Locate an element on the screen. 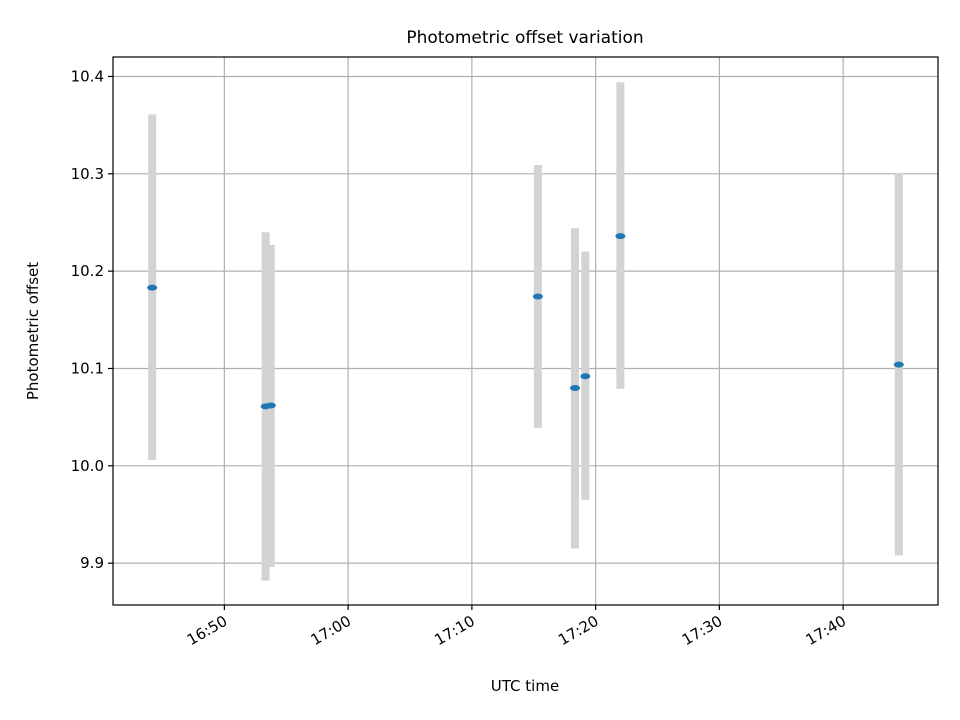 Image resolution: width=960 pixels, height=720 pixels. x-tick-label: 17:00 is located at coordinates (331, 630).